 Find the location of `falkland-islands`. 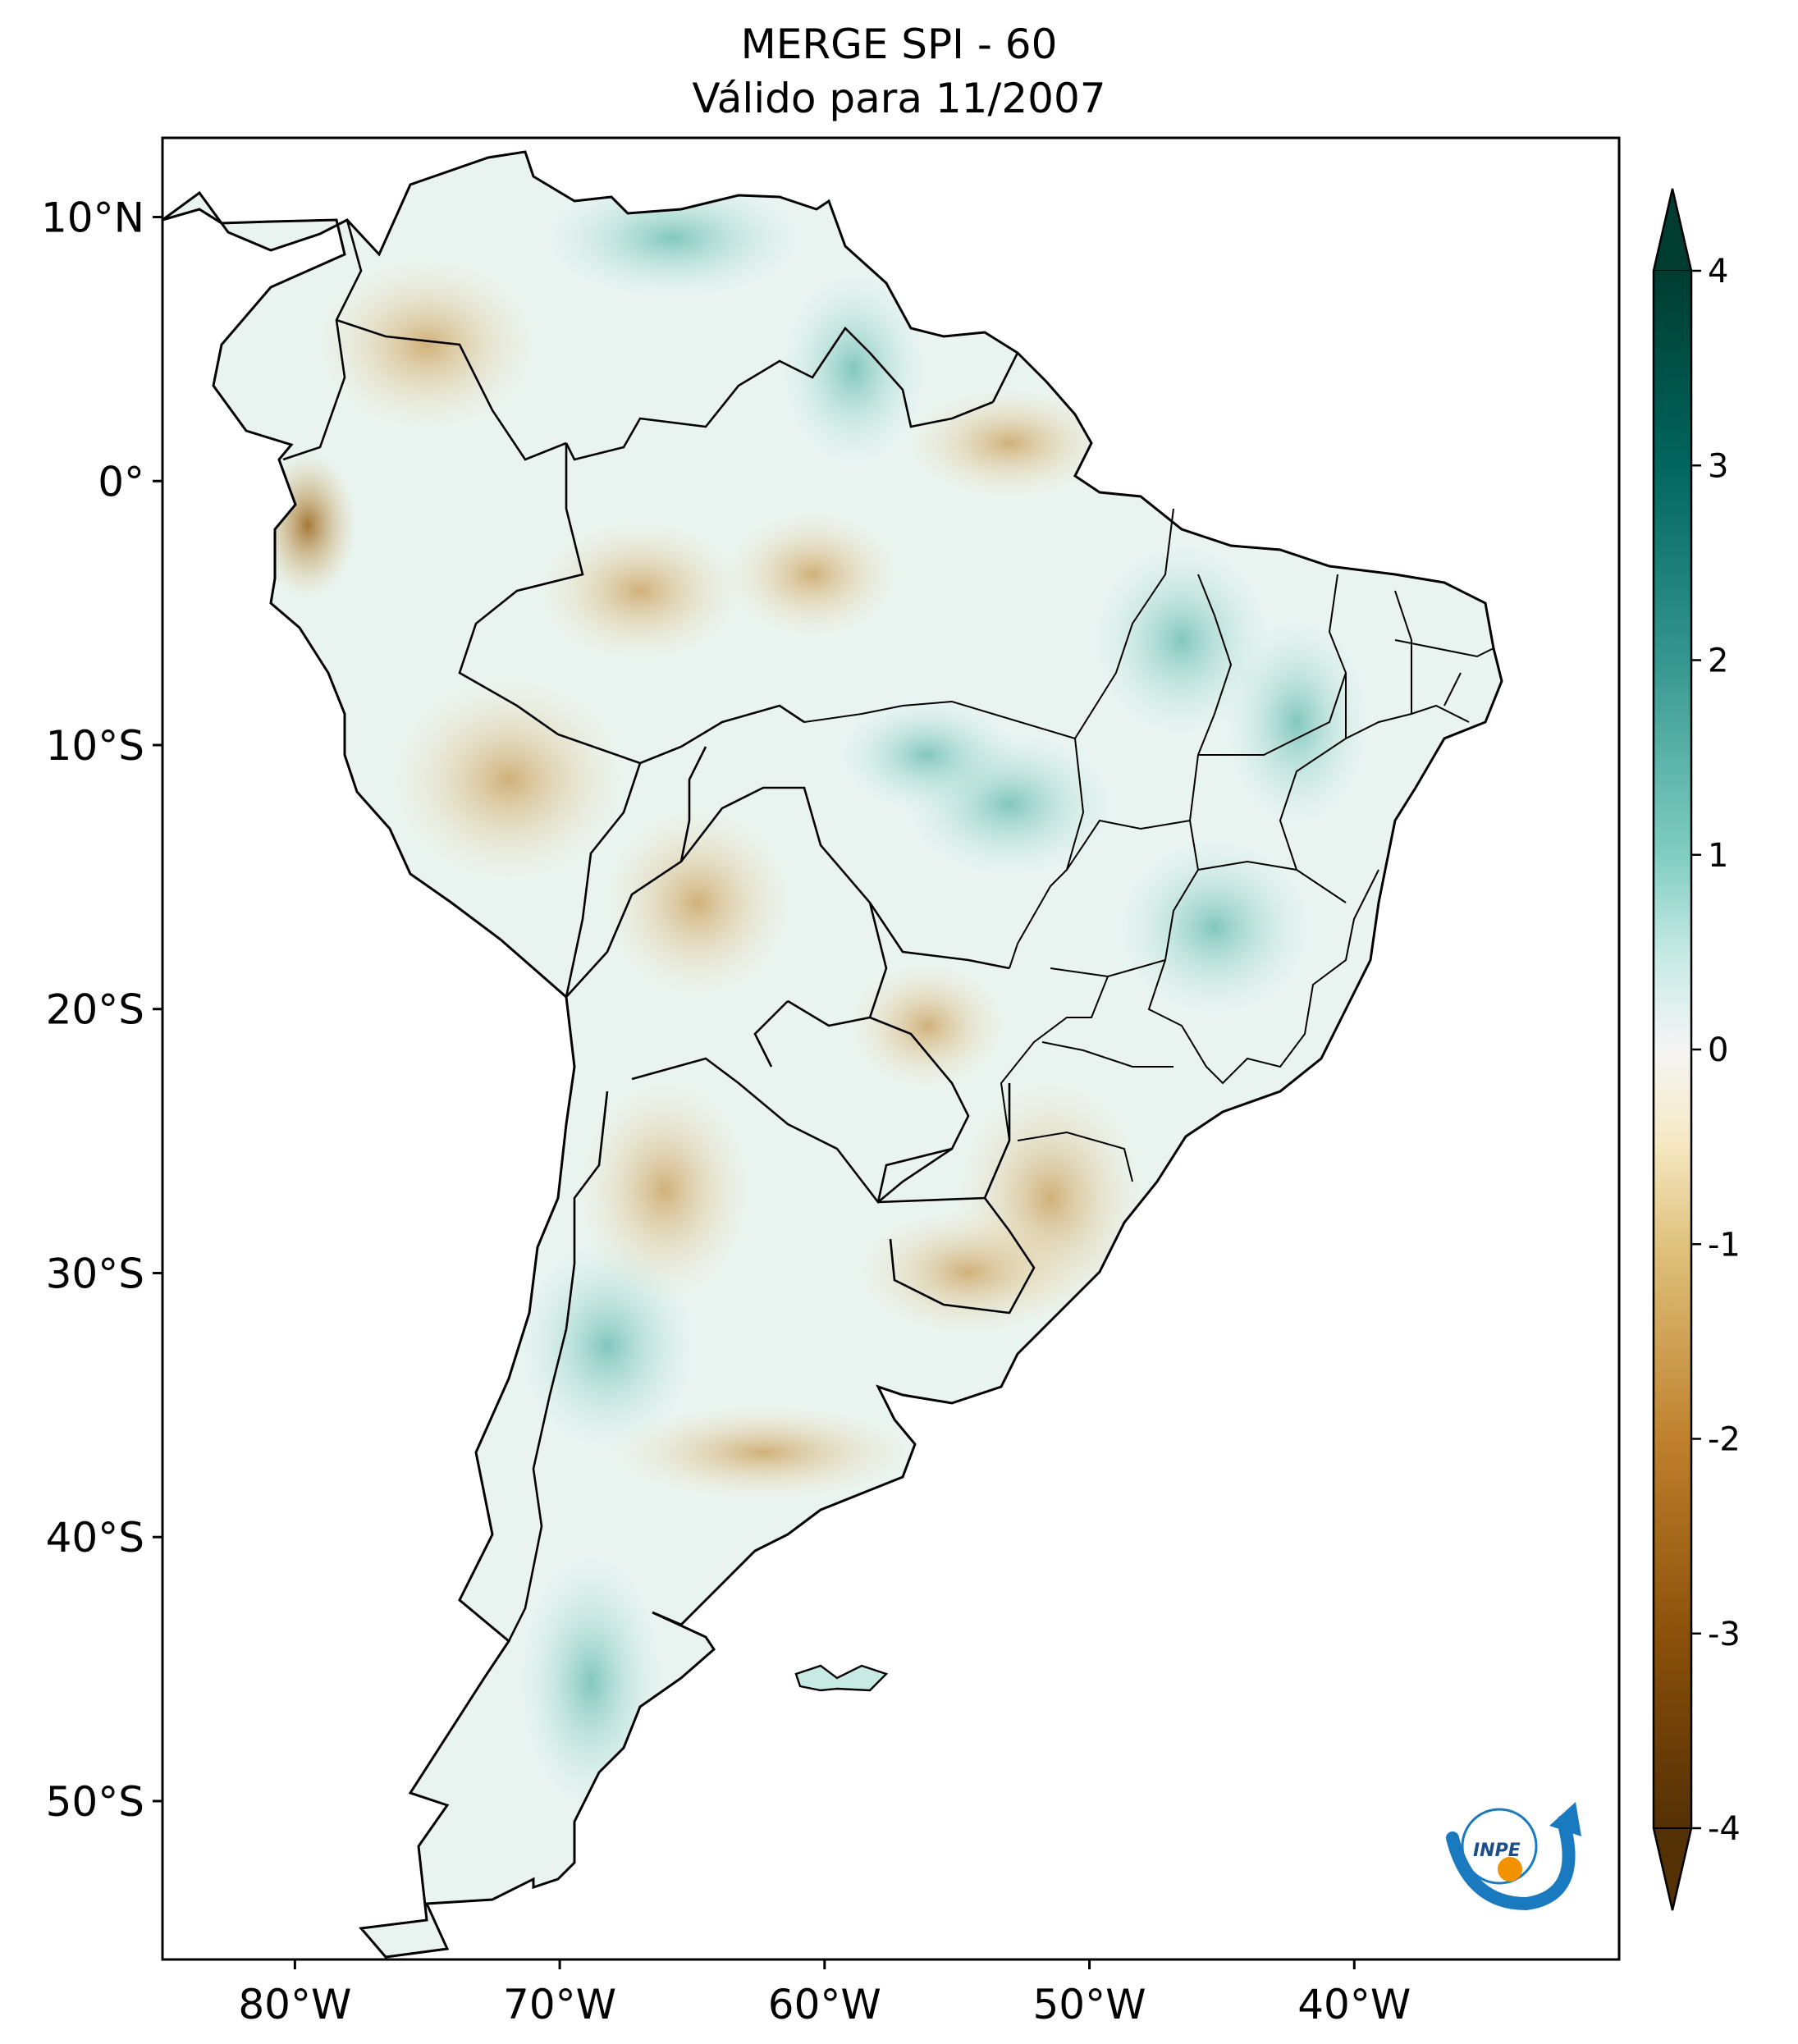

falkland-islands is located at coordinates (841, 1678).